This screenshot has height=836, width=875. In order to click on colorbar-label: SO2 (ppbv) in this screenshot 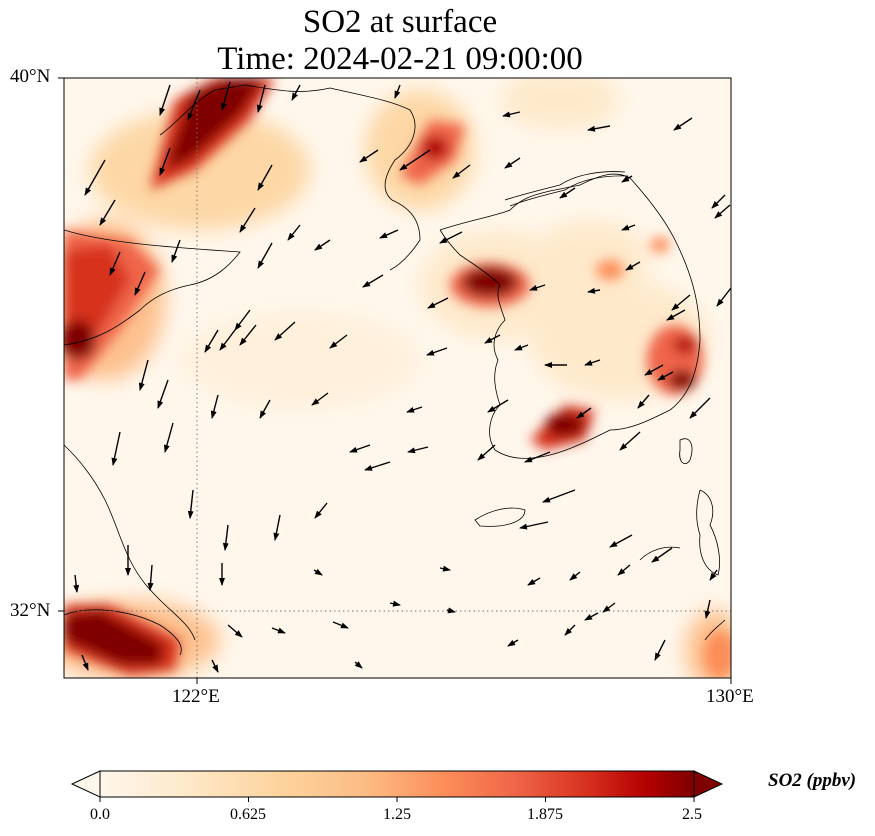, I will do `click(812, 780)`.